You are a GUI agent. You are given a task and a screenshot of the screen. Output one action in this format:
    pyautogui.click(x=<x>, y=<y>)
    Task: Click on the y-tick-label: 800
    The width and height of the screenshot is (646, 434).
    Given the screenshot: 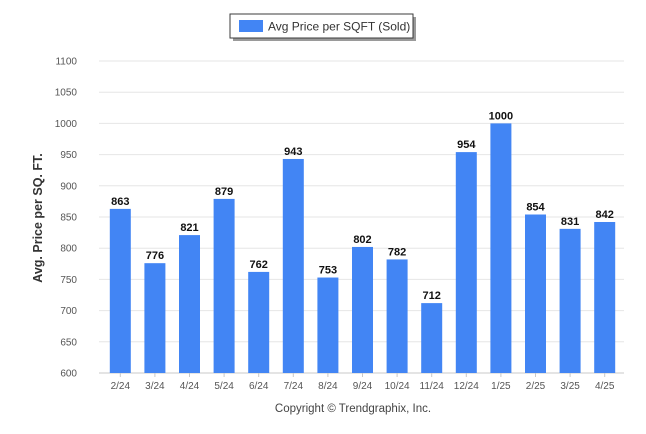 What is the action you would take?
    pyautogui.click(x=68, y=249)
    